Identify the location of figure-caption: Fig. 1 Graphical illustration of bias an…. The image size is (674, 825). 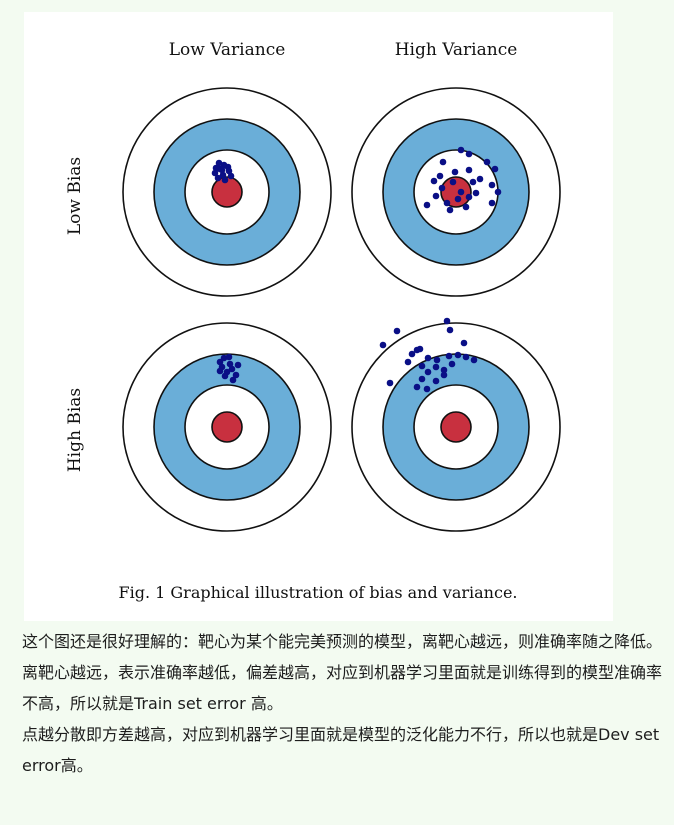
(318, 592).